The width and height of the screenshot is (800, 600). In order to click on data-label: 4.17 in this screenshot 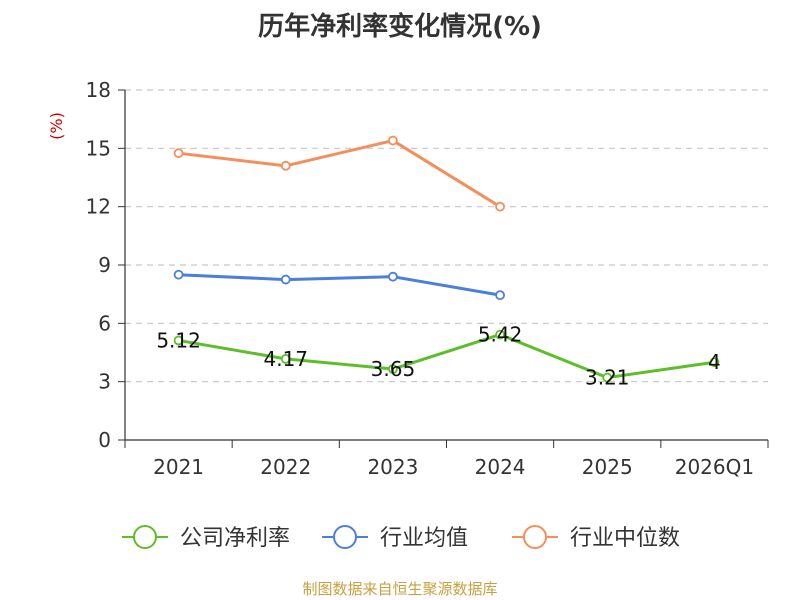, I will do `click(285, 359)`.